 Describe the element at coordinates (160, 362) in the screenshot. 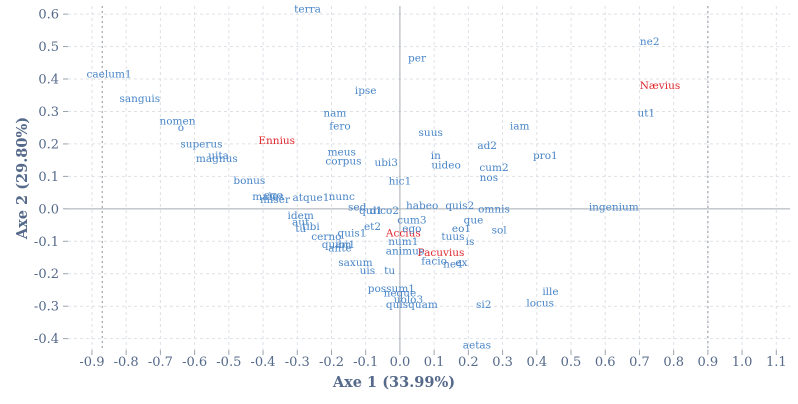

I see `x-tick-label: -0.7` at that location.